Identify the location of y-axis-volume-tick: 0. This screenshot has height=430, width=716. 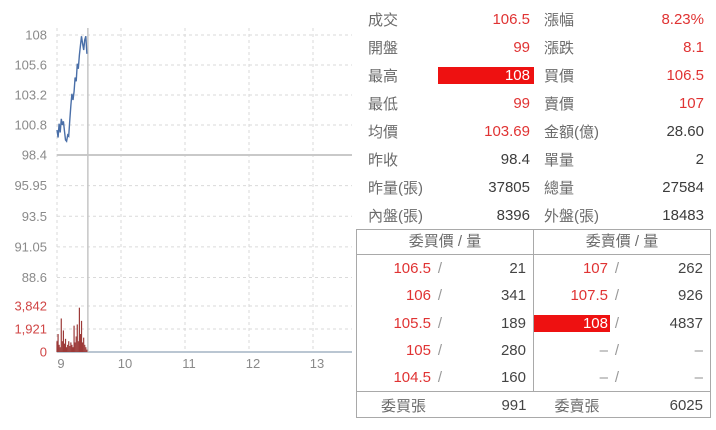
(43, 352).